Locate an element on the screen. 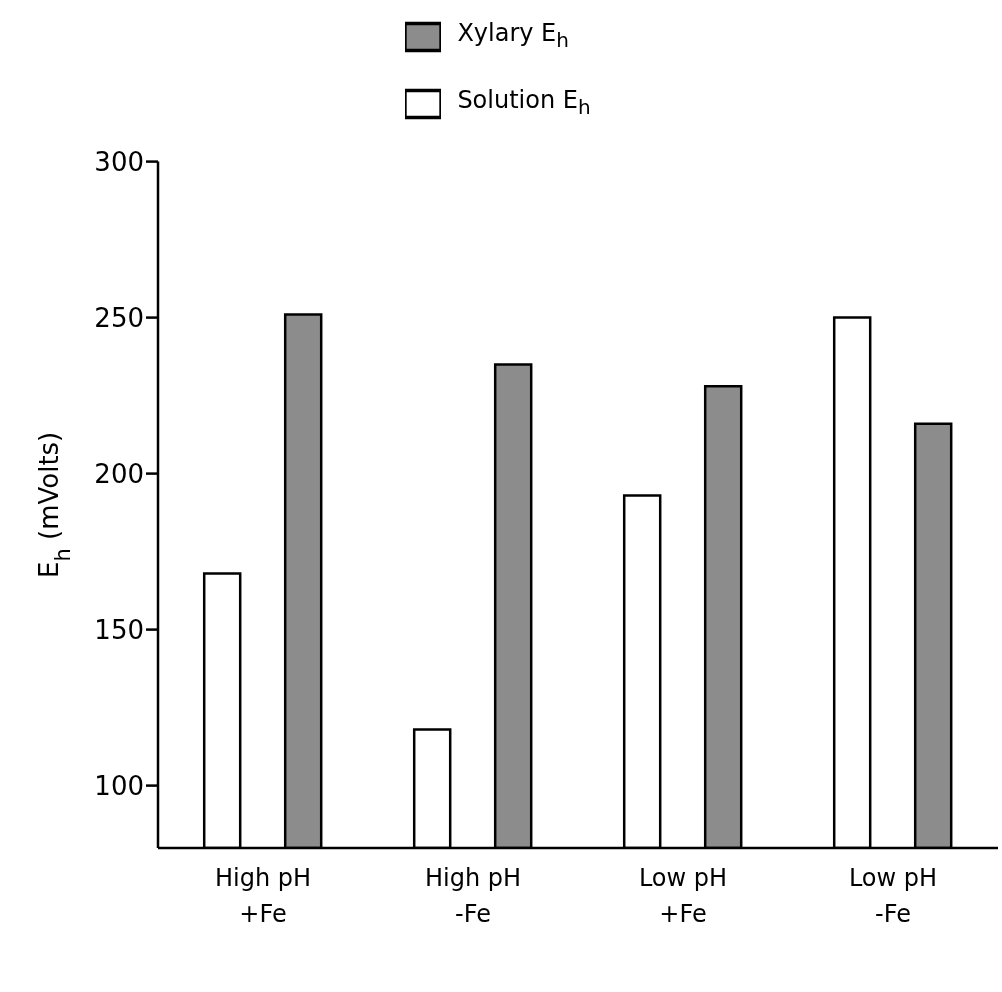 Image resolution: width=1002 pixels, height=992 pixels. x-tick-label: High pH +Fe is located at coordinates (263, 896).